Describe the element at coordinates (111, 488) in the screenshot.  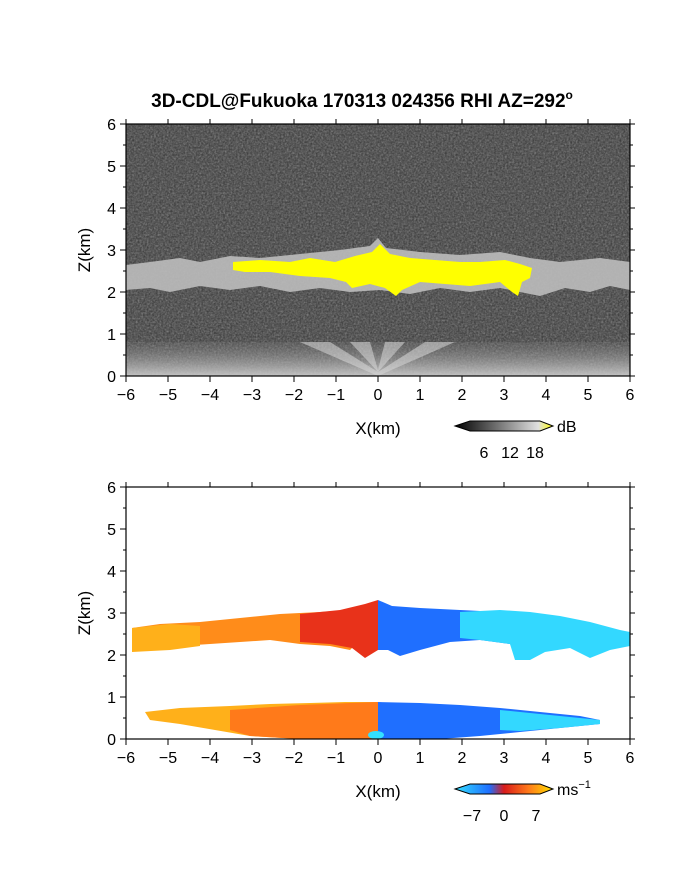
I see `velocity-ytick-label: 6` at that location.